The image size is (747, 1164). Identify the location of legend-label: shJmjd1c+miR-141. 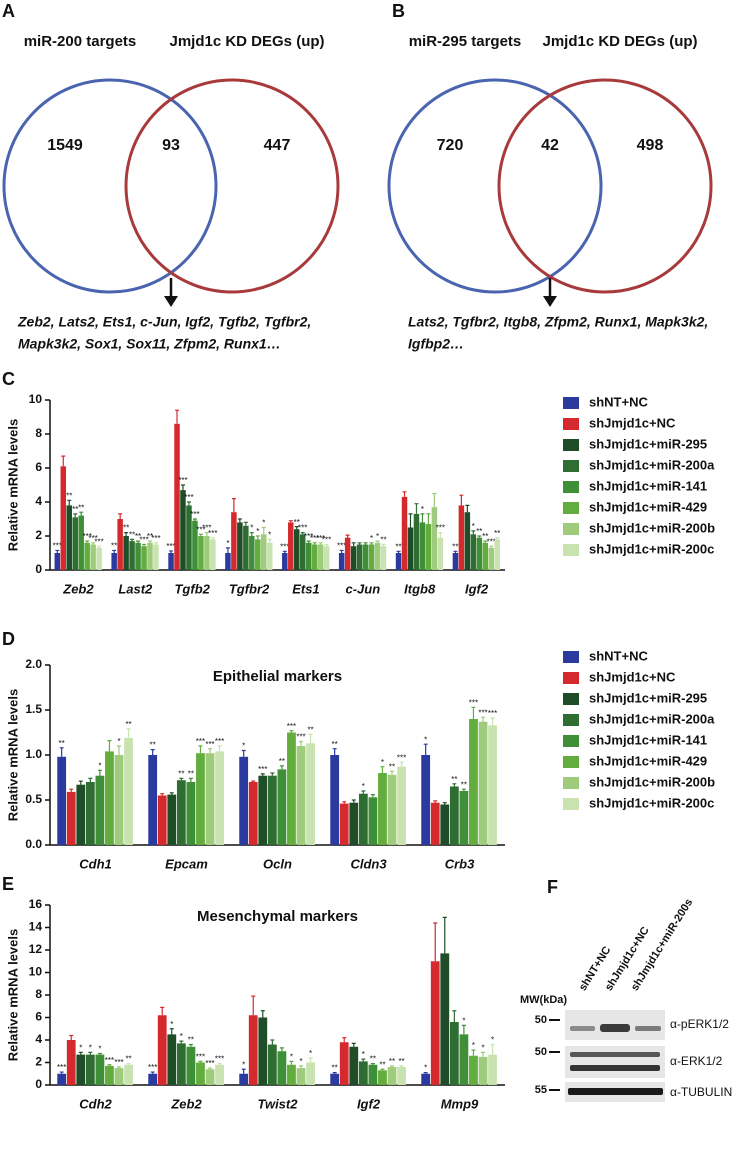
(648, 739).